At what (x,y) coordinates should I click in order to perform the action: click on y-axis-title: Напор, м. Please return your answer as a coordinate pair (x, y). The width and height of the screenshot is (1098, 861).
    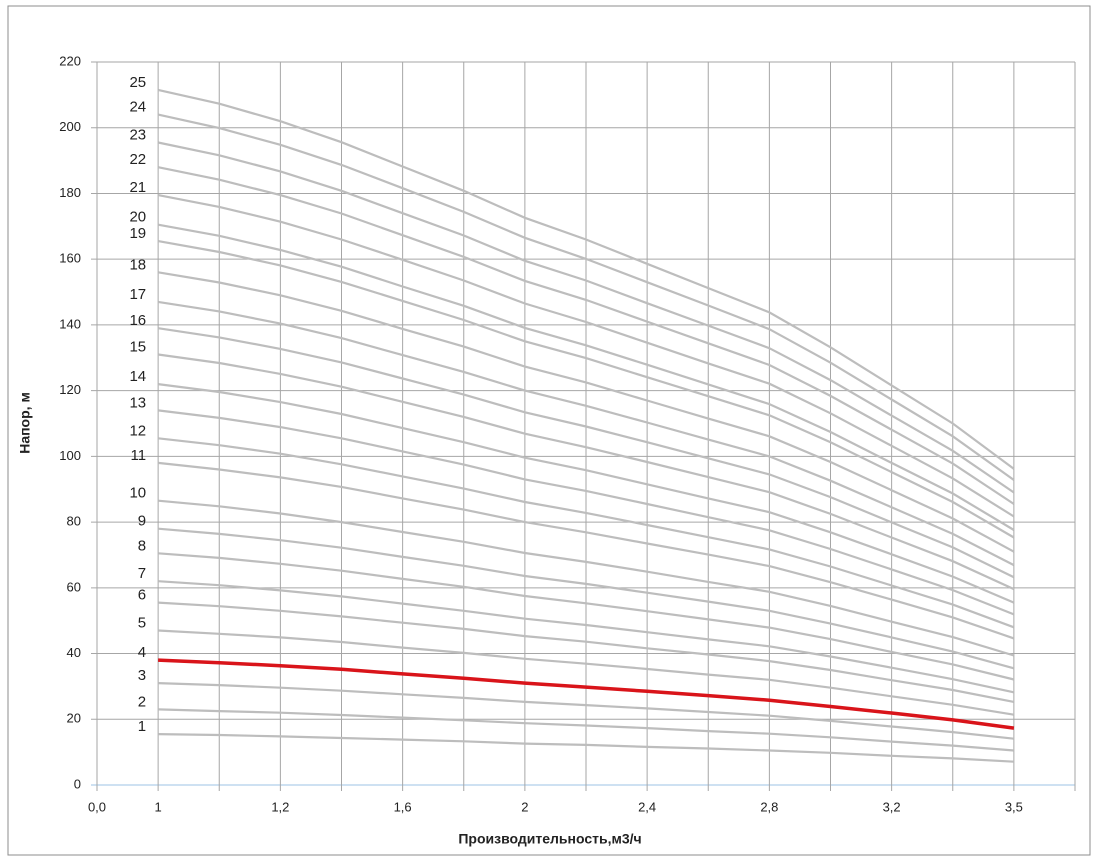
    Looking at the image, I should click on (25, 423).